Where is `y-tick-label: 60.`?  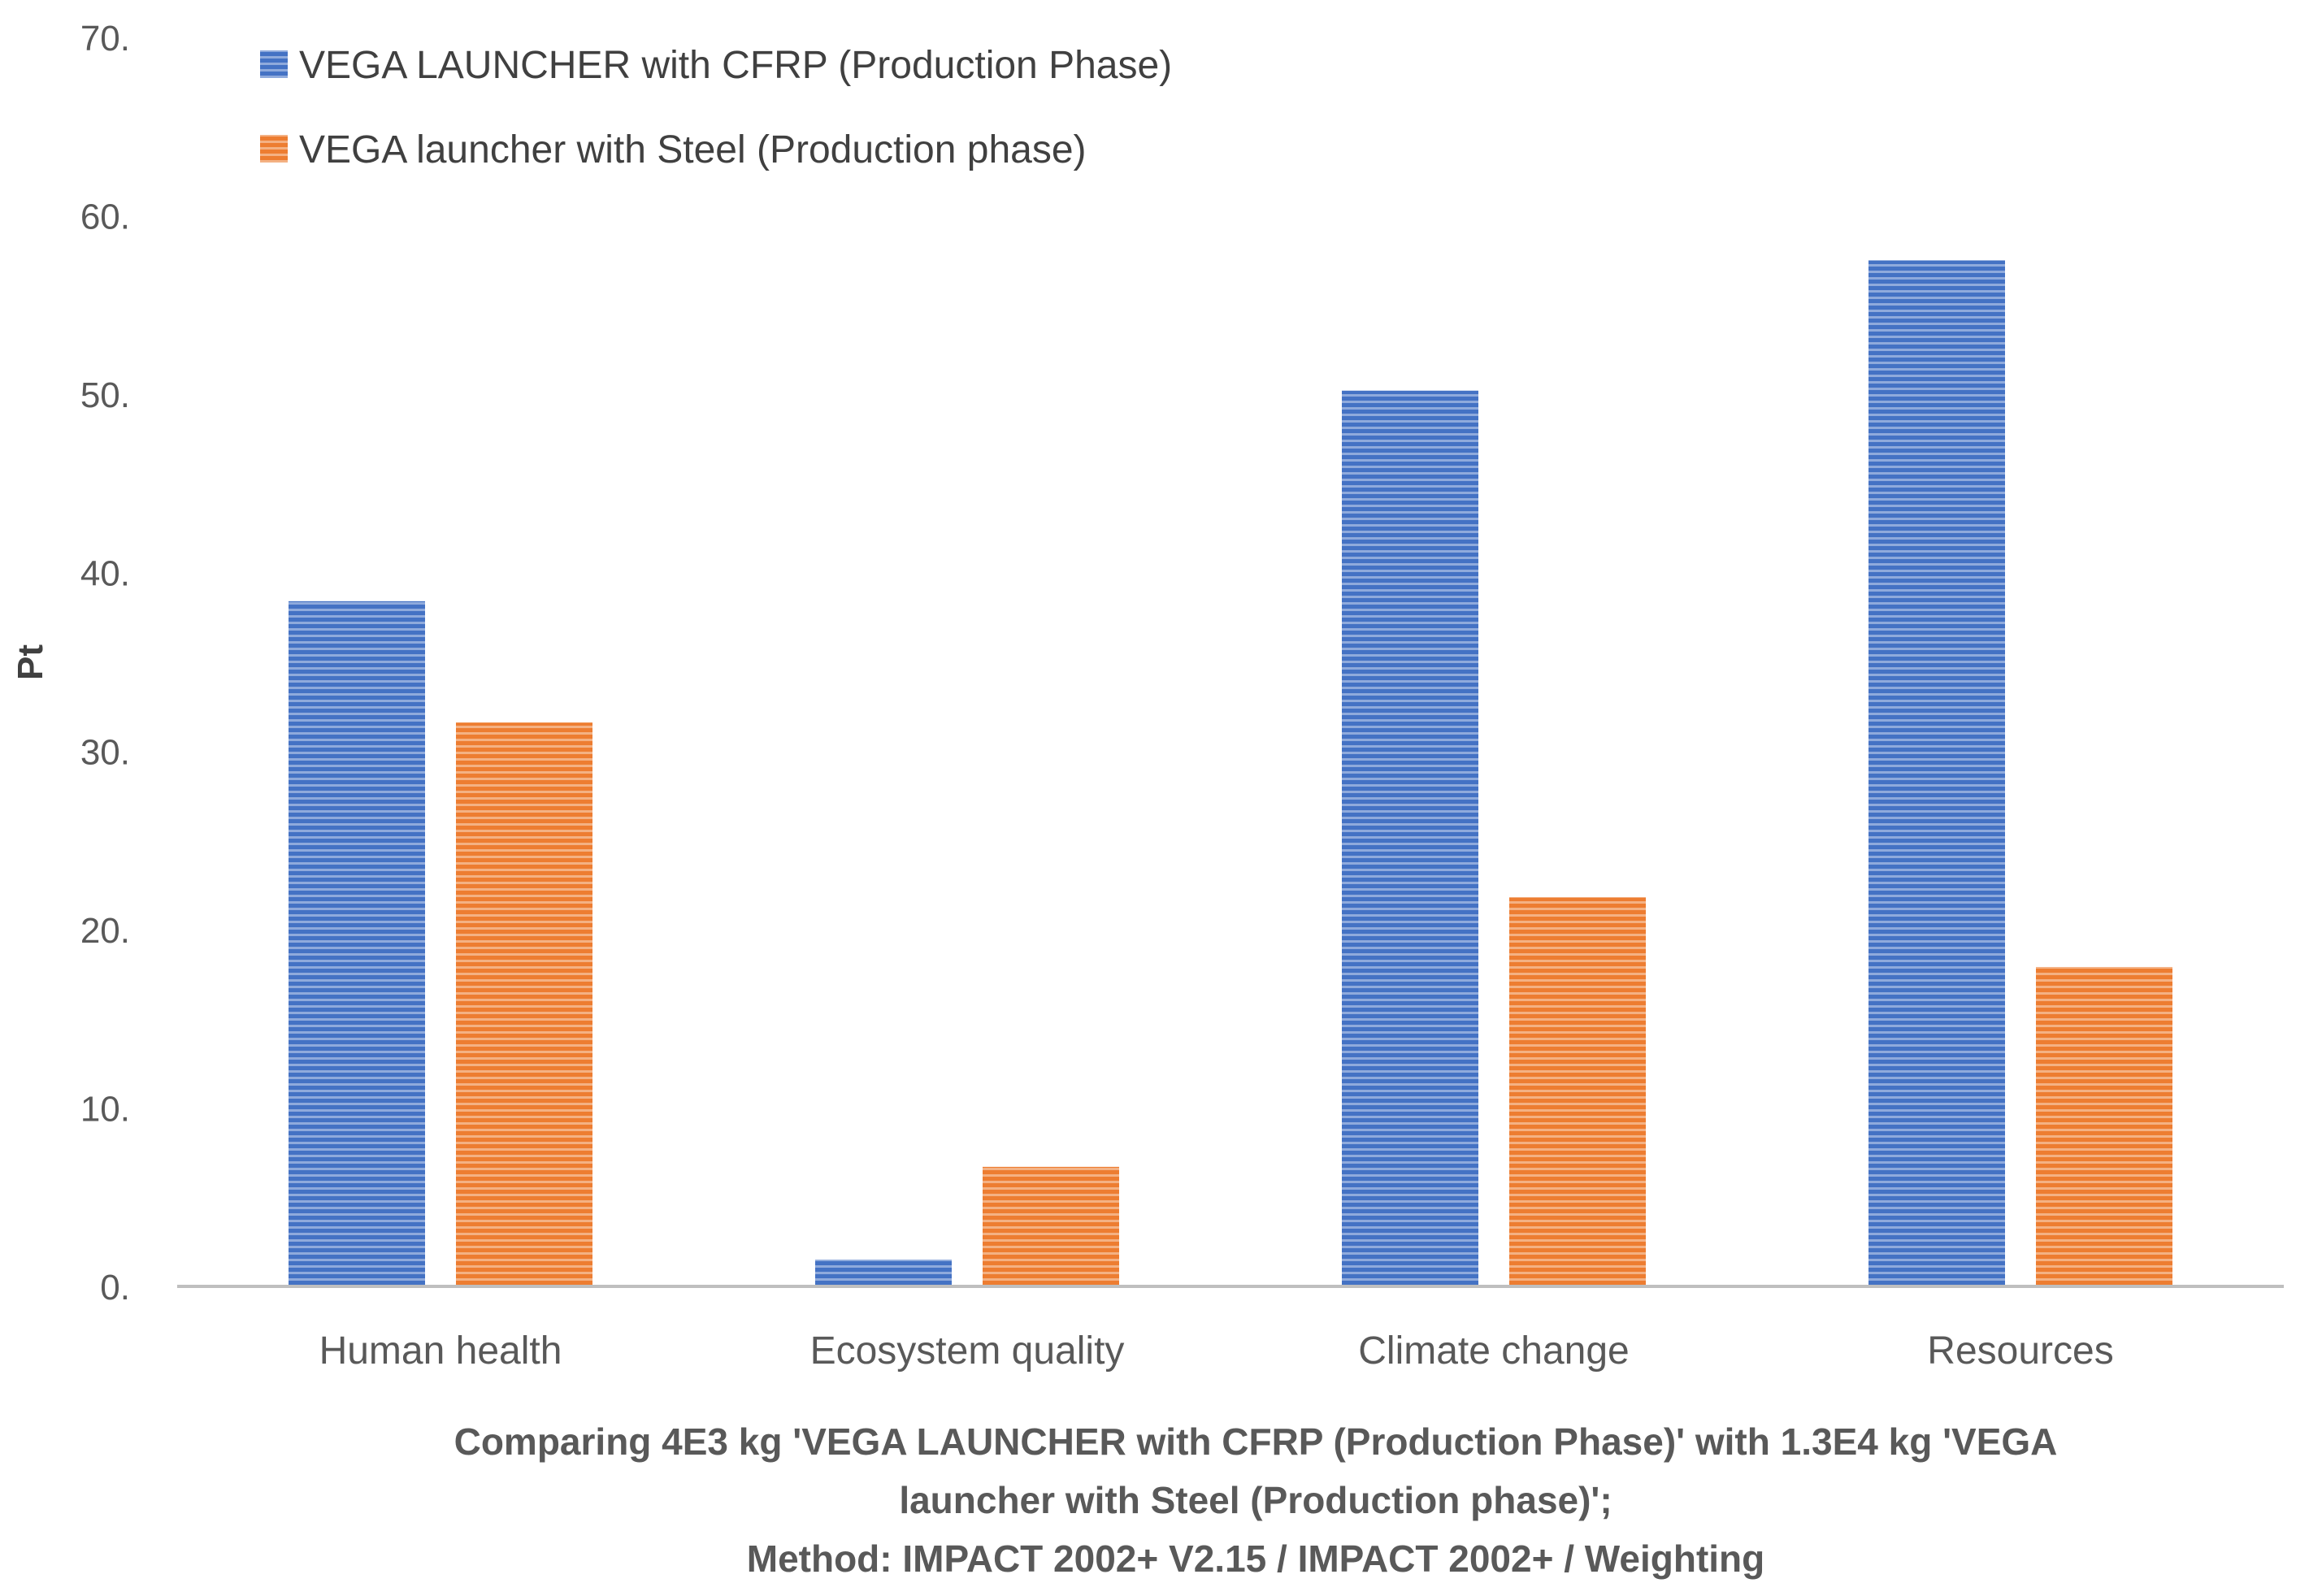 y-tick-label: 60. is located at coordinates (105, 217).